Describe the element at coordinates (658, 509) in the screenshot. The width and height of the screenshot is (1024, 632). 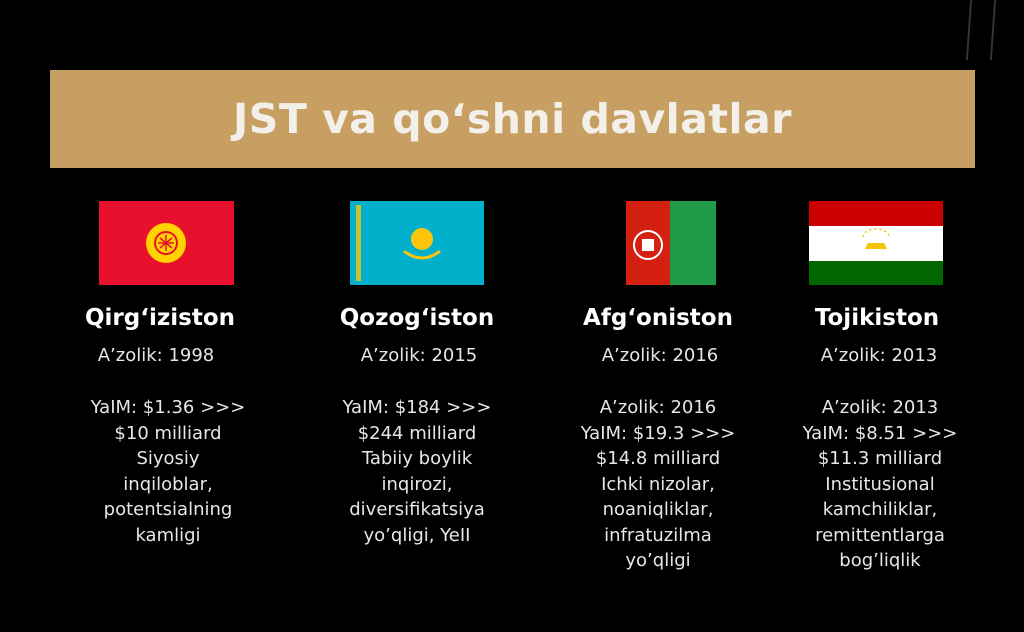
I see `detail-line: noaniqliklar,` at that location.